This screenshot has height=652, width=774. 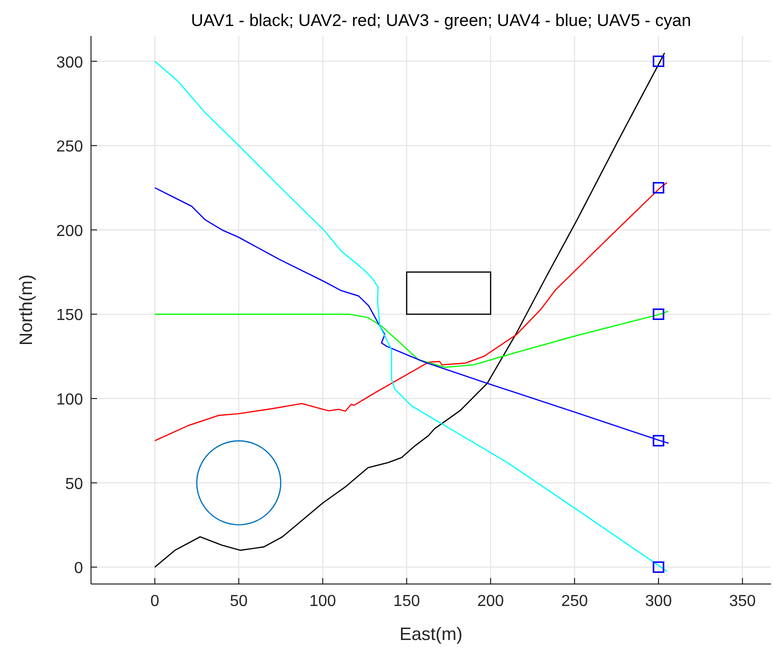 I want to click on x-tick-label: 150, so click(x=406, y=601).